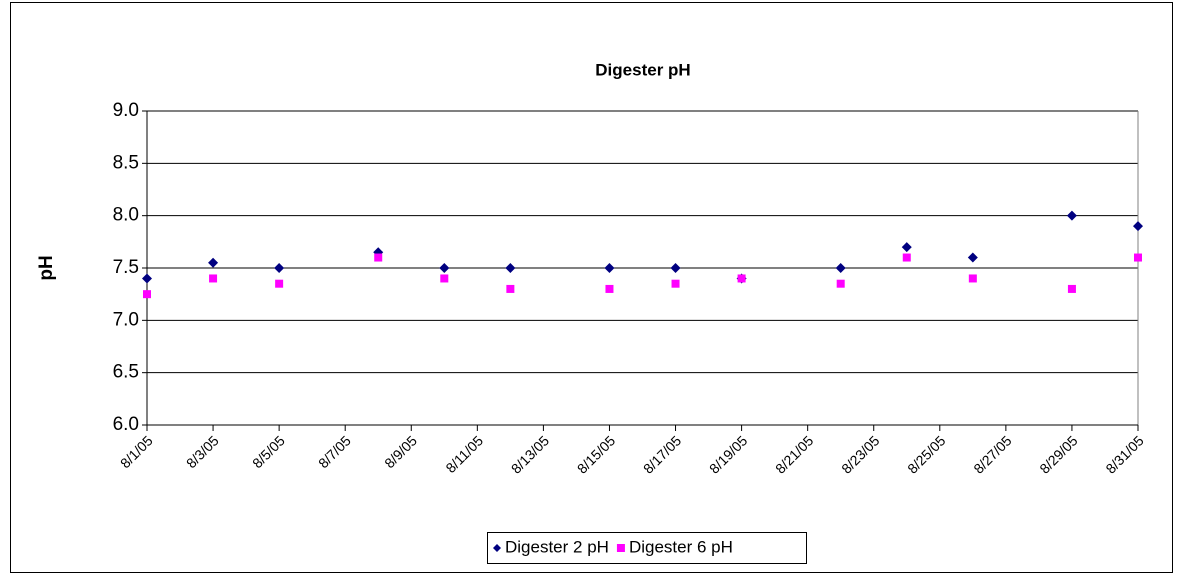 The image size is (1183, 575). Describe the element at coordinates (681, 546) in the screenshot. I see `legend-label: Digester 6 pH` at that location.